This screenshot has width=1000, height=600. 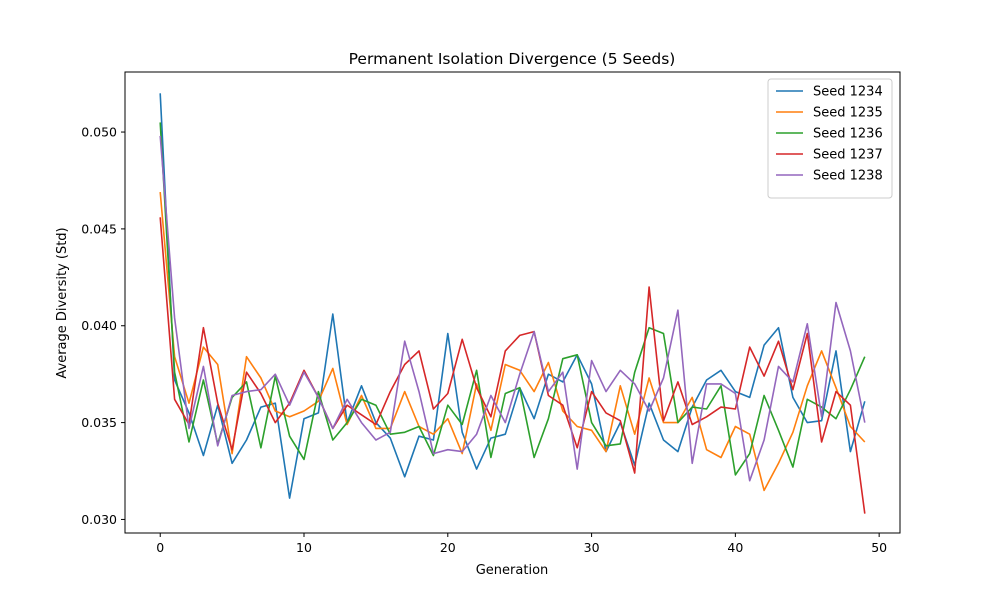 I want to click on legend-label: Seed 1237, so click(x=848, y=155).